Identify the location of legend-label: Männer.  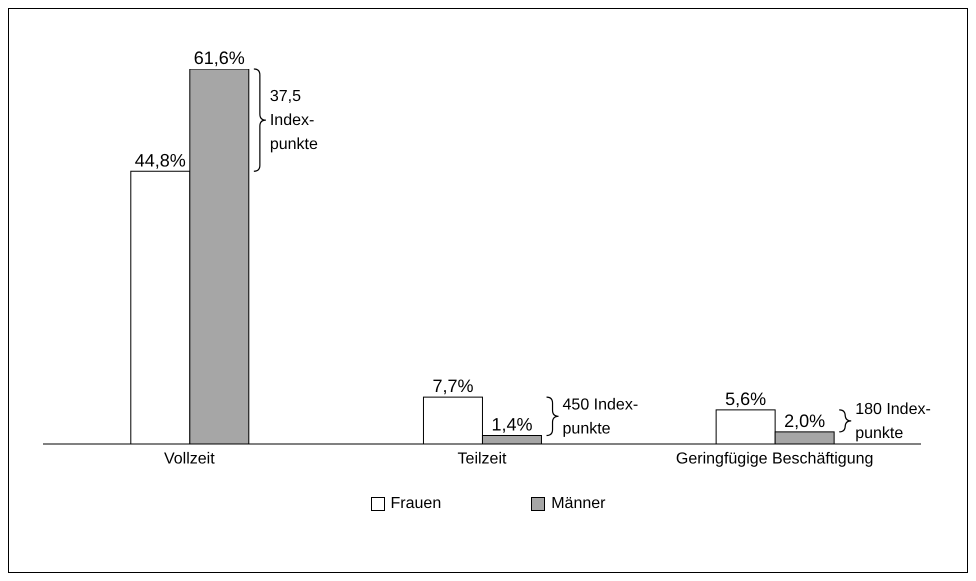
(578, 504).